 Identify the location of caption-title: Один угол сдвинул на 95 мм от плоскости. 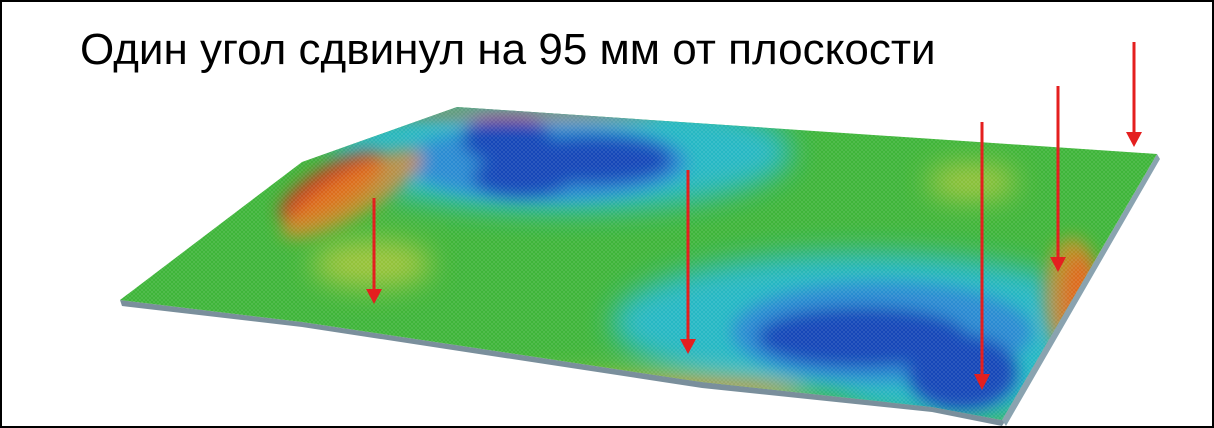
(508, 49).